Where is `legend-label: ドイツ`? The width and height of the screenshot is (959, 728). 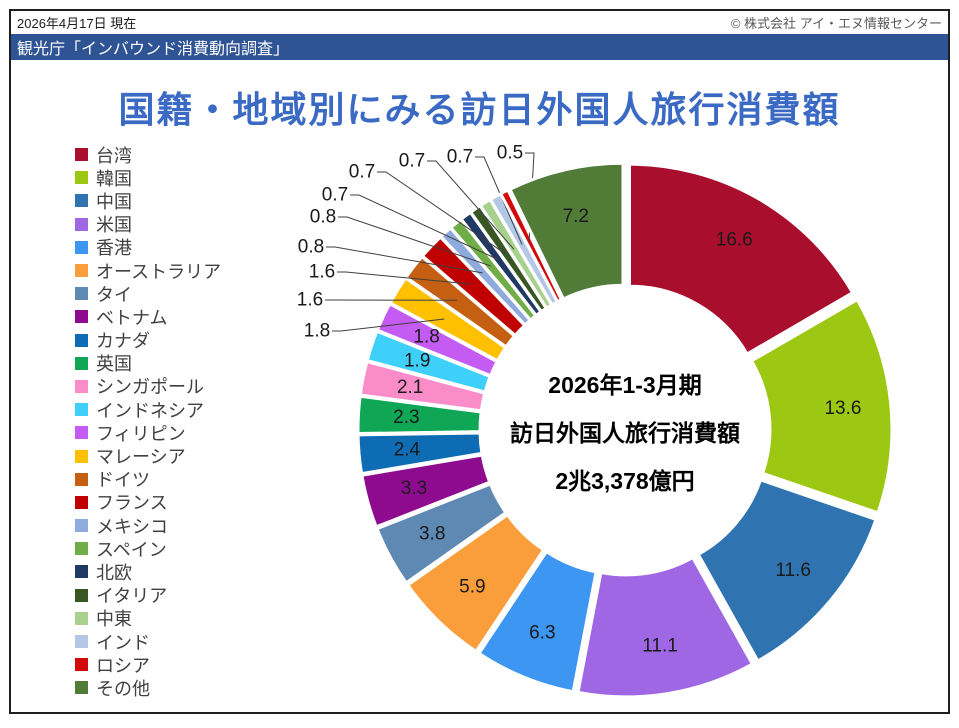 legend-label: ドイツ is located at coordinates (123, 480).